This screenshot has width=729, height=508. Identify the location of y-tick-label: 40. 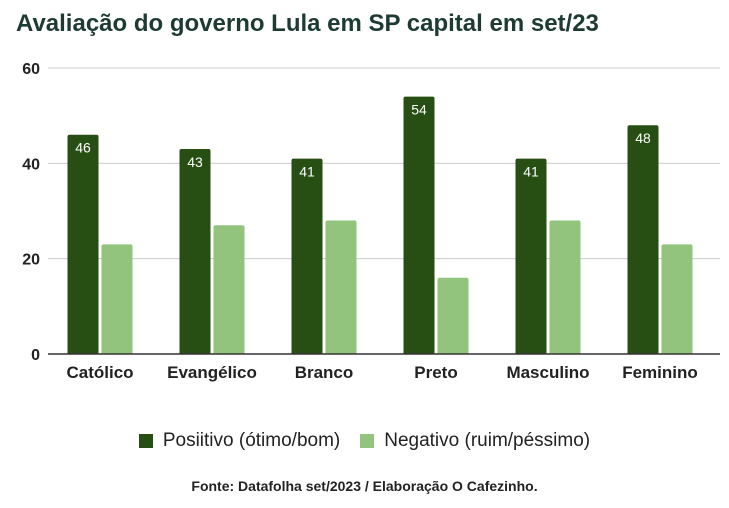
(31, 164).